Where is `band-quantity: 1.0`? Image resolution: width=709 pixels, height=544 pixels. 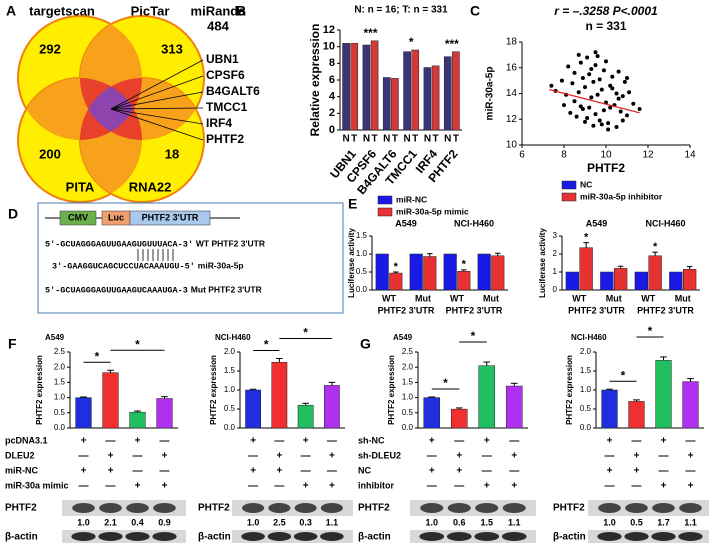 band-quantity: 1.0 is located at coordinates (83, 522).